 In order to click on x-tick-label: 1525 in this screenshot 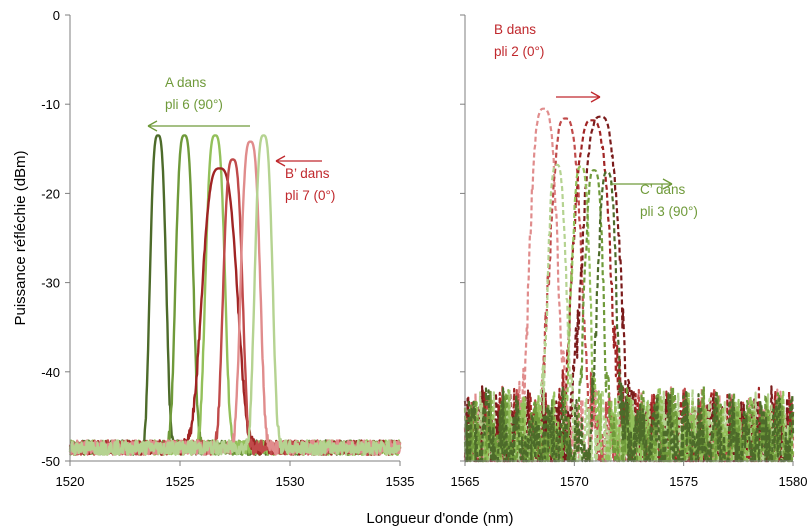, I will do `click(180, 481)`.